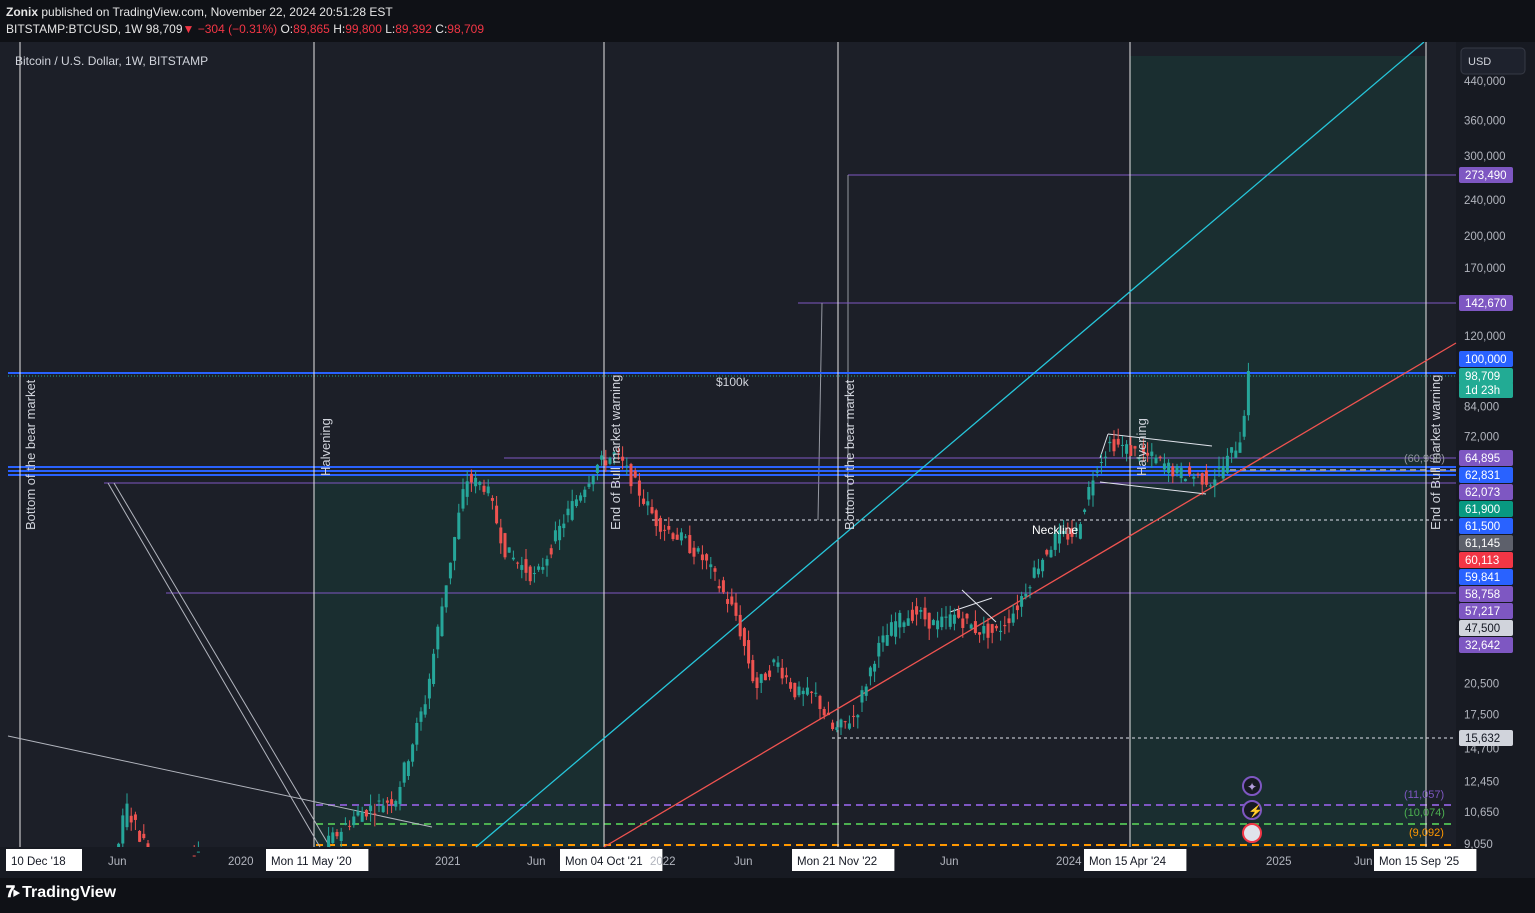  What do you see at coordinates (1486, 359) in the screenshot?
I see `price-badge: 100,000` at bounding box center [1486, 359].